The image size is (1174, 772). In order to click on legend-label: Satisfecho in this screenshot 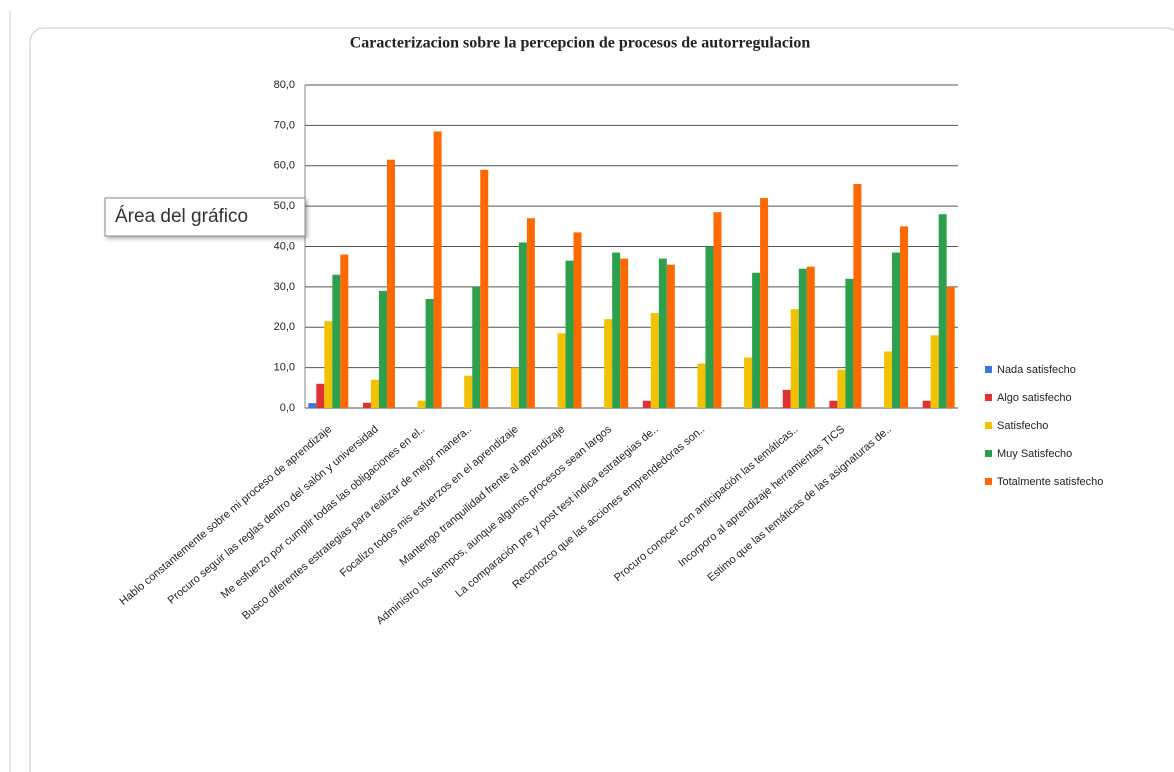, I will do `click(1022, 426)`.